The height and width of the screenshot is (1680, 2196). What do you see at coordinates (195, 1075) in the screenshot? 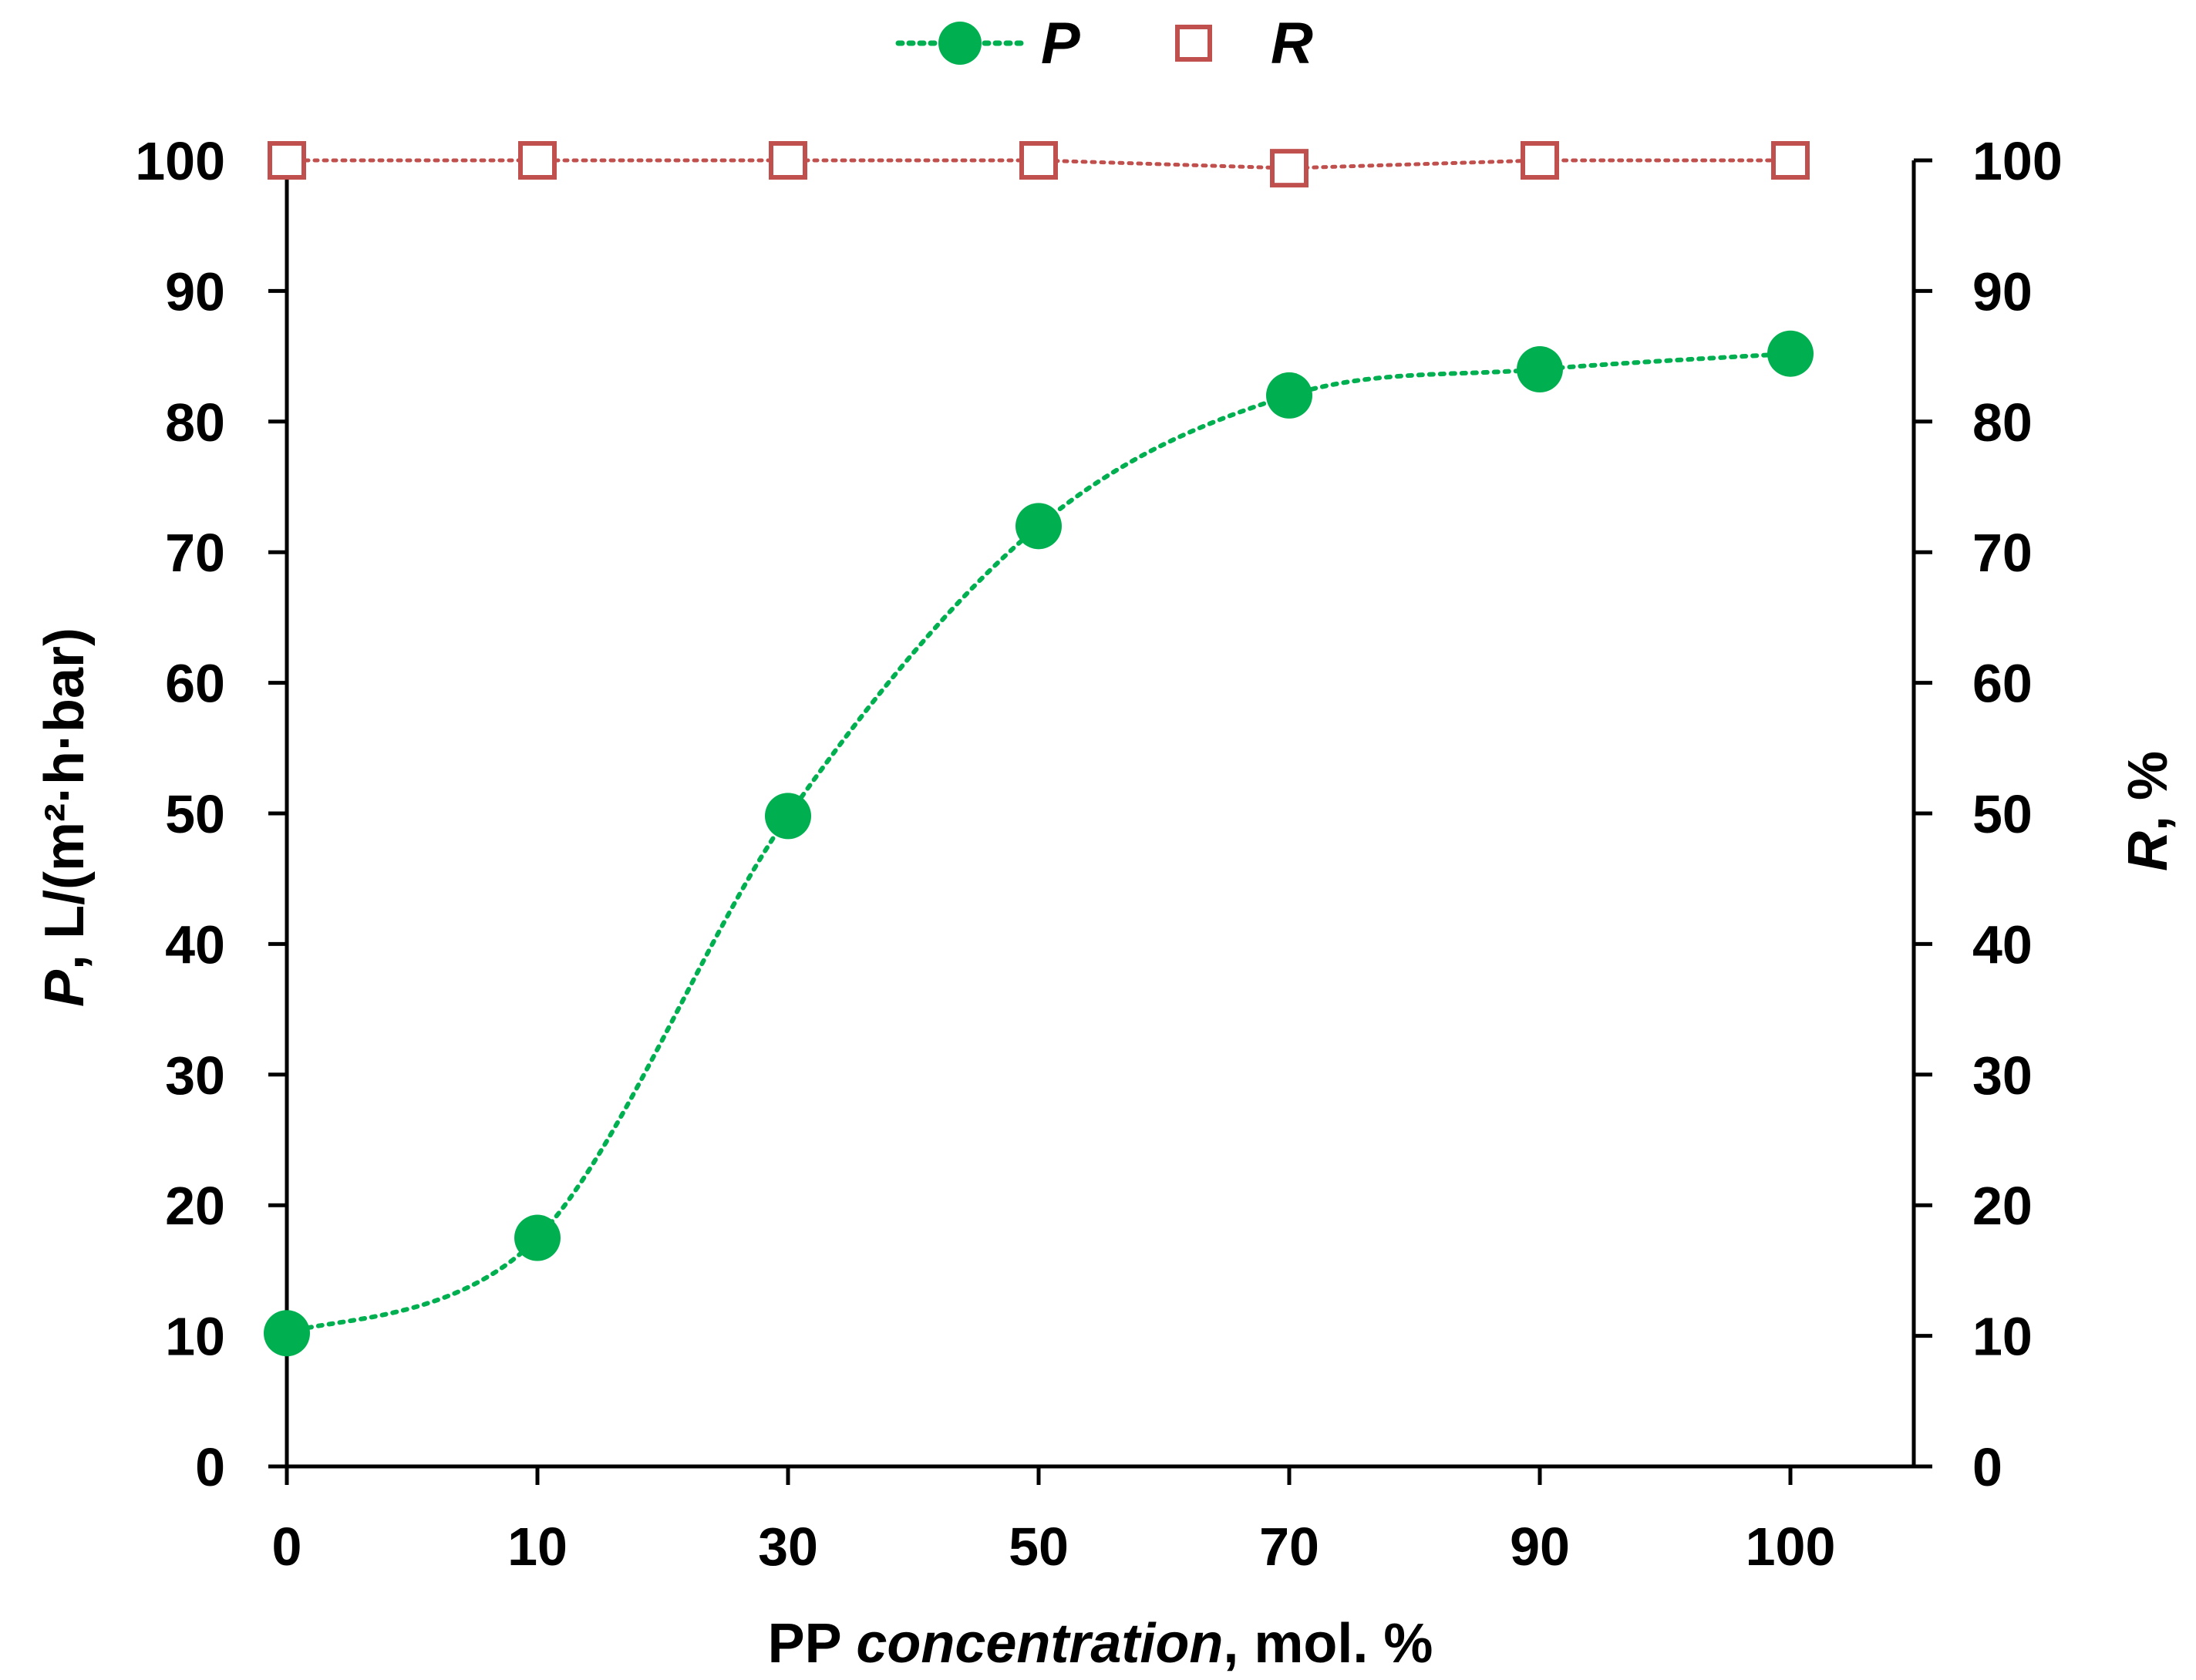
I see `left-y-tick-label: 30` at bounding box center [195, 1075].